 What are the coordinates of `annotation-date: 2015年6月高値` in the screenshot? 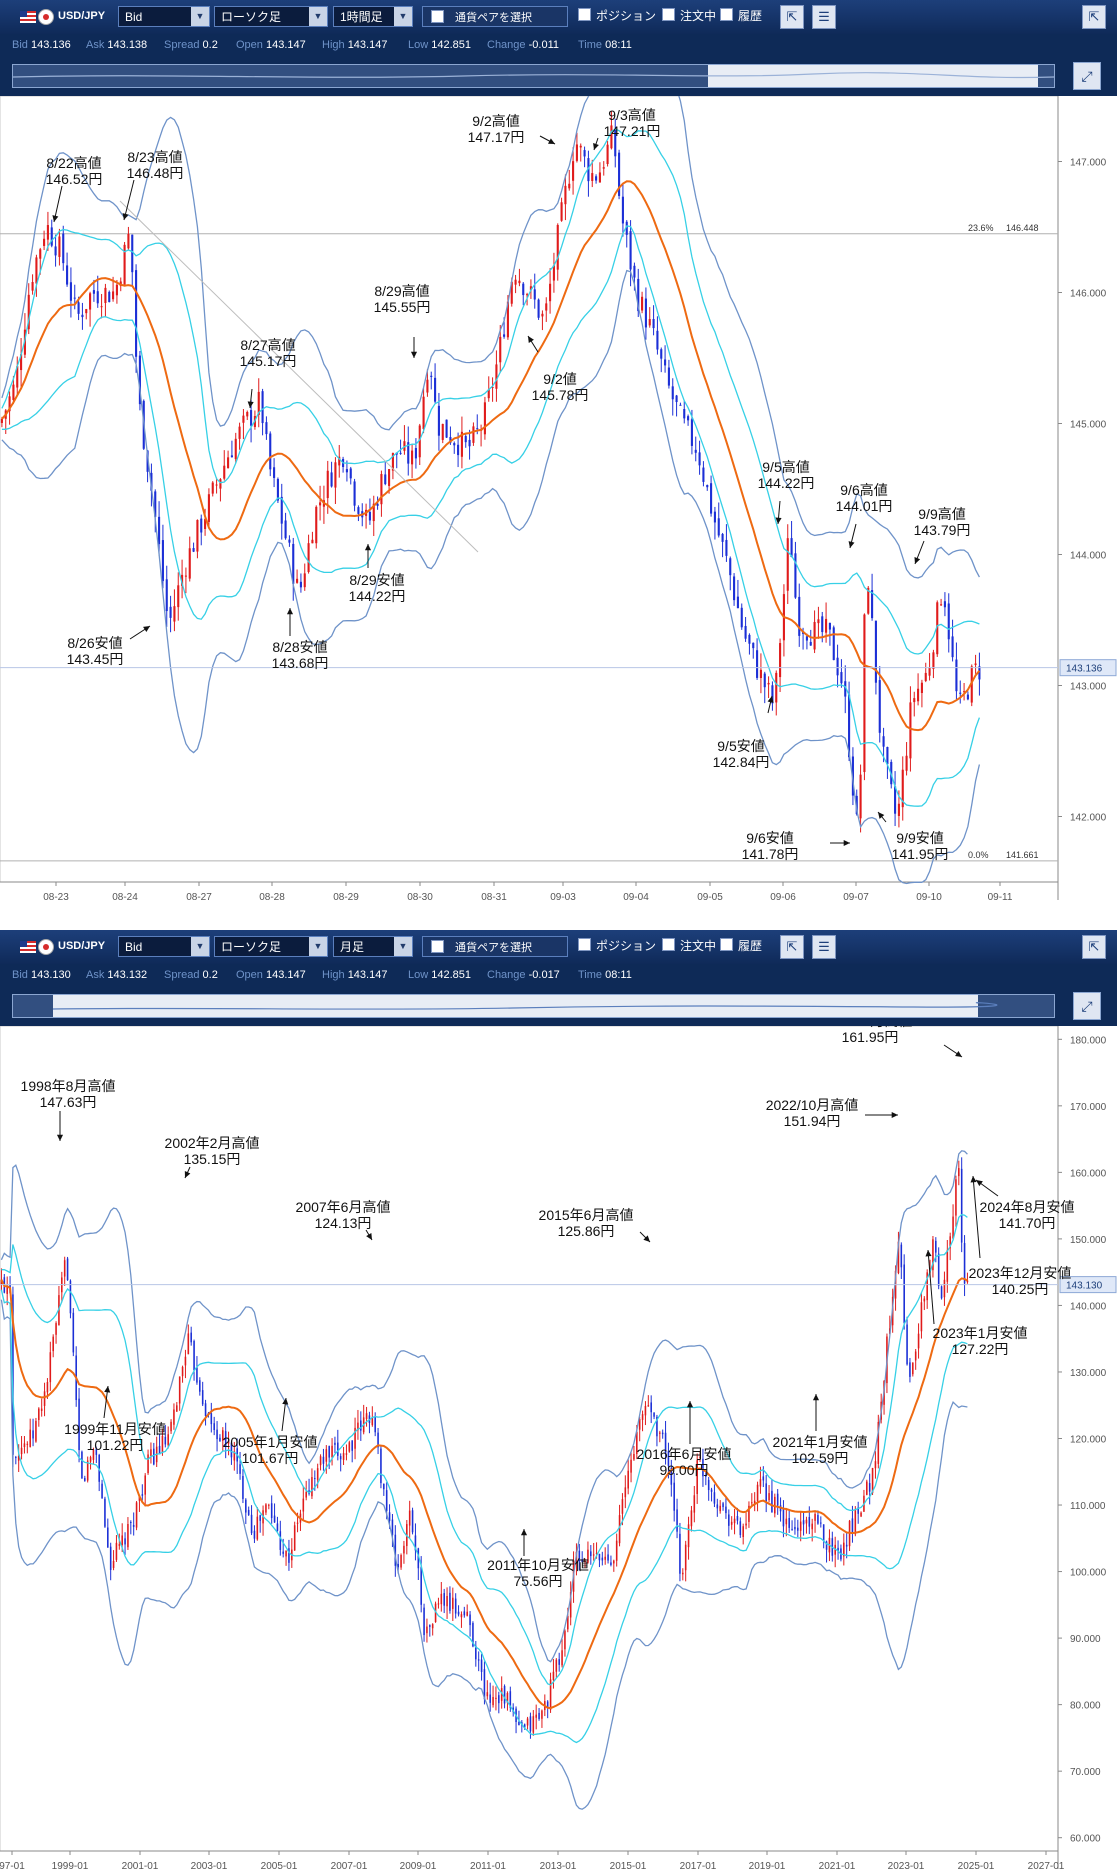 It's located at (586, 1215).